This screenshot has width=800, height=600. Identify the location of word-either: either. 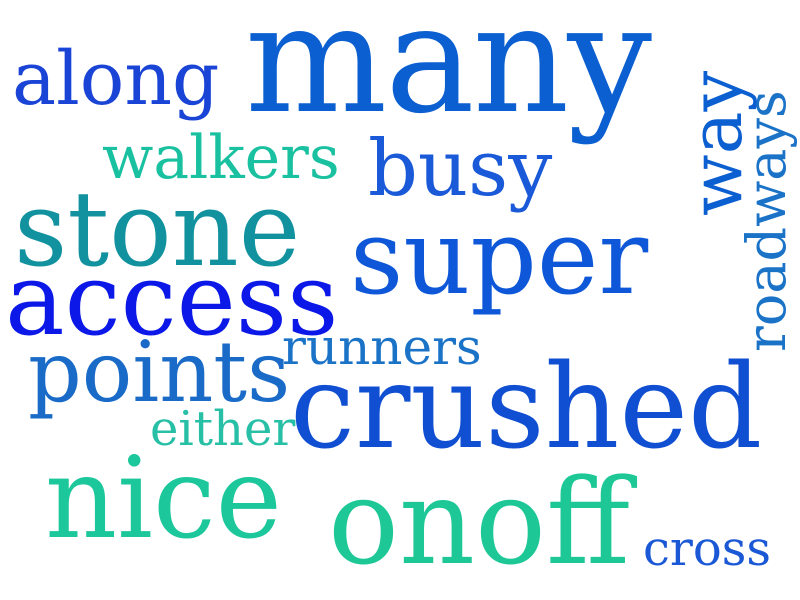
(223, 429).